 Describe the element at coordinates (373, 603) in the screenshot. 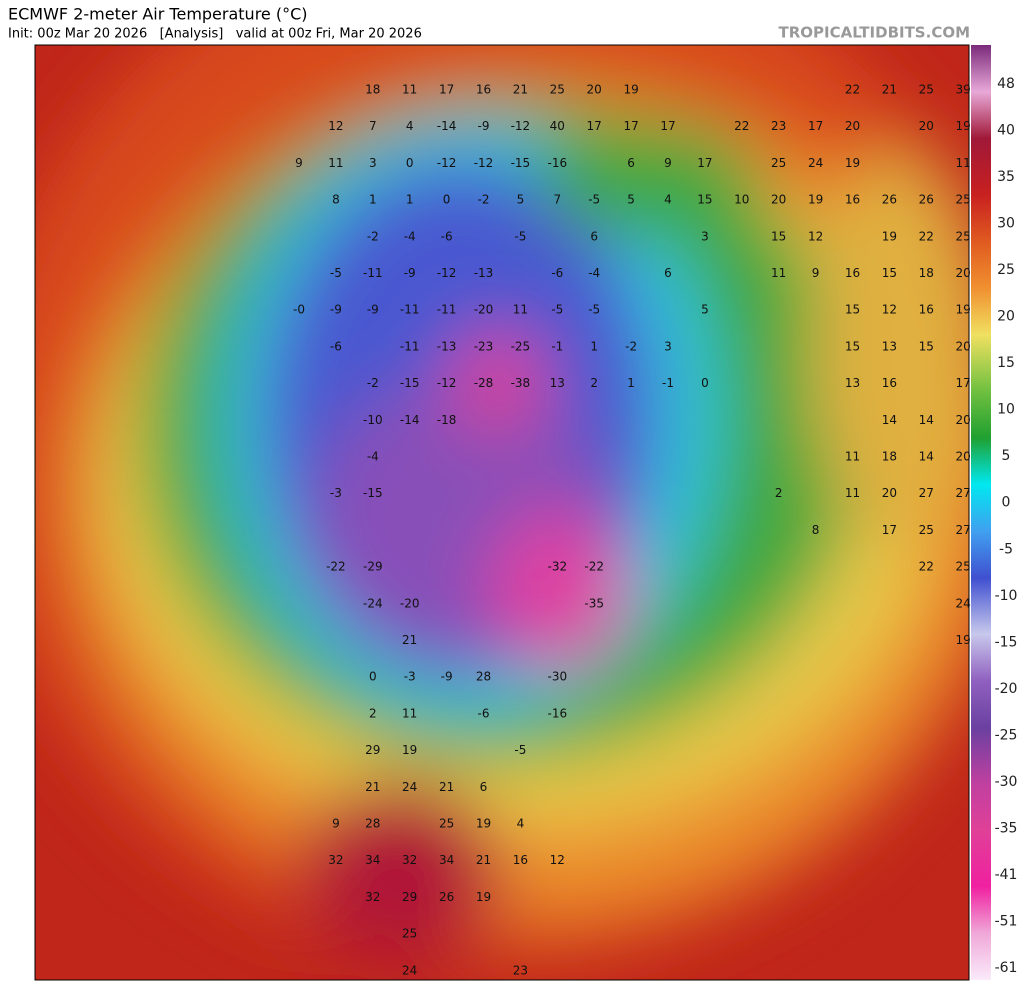

I see `temperature-label: -24` at that location.